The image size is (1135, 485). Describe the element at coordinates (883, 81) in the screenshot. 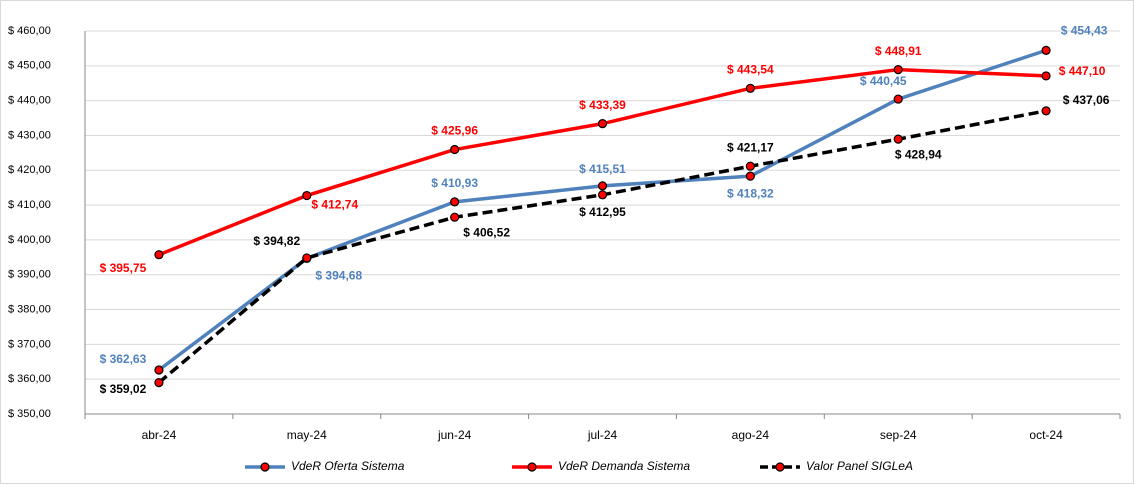

I see `data-label: $ 440,45` at that location.